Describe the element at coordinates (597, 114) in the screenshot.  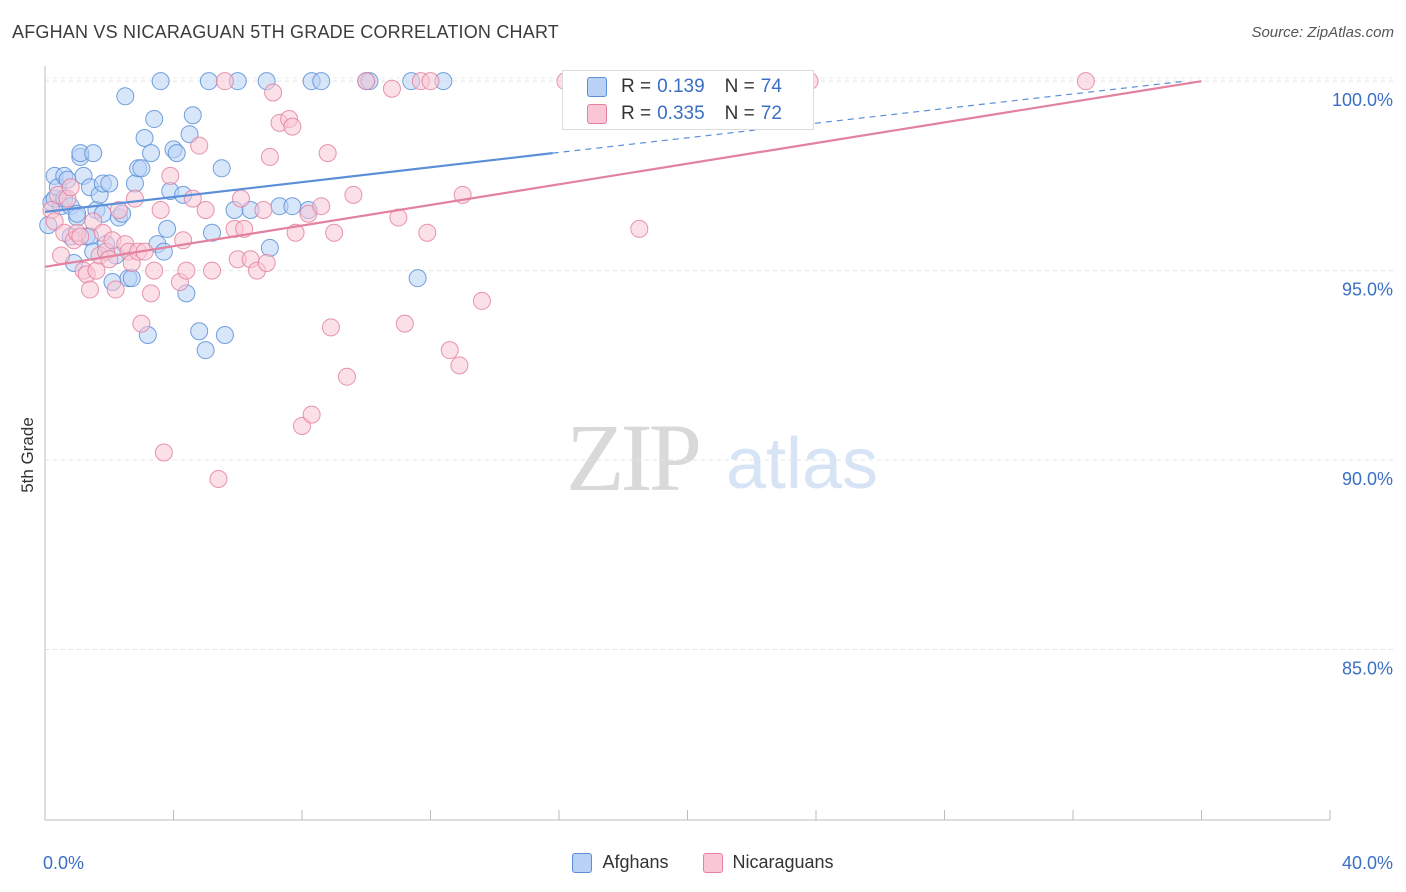
I see `nicaraguans-swatch` at that location.